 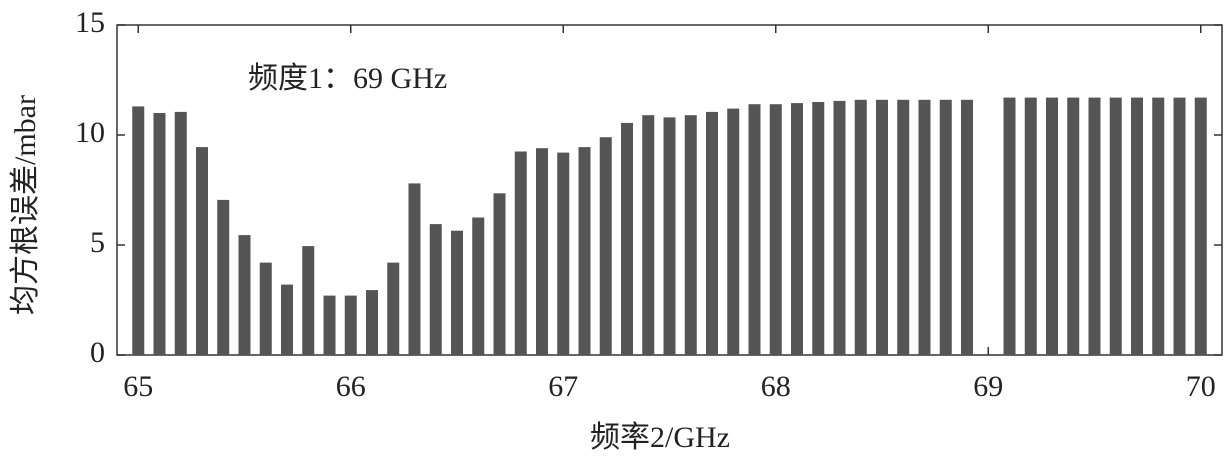 I want to click on x-tick-label: 70, so click(x=1201, y=386).